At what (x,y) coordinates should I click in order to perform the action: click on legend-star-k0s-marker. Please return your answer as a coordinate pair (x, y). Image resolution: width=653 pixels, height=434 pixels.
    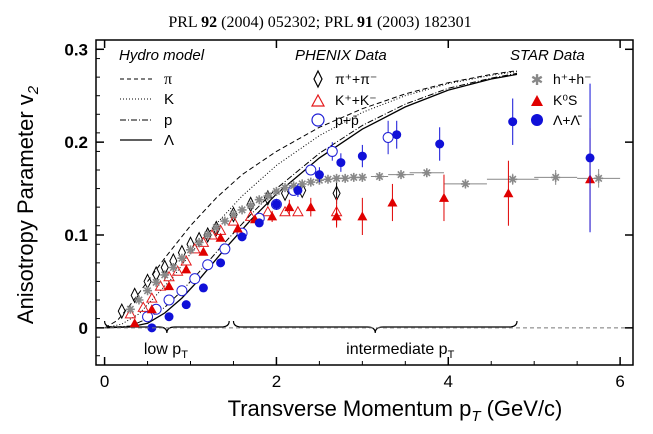
    Looking at the image, I should click on (537, 100).